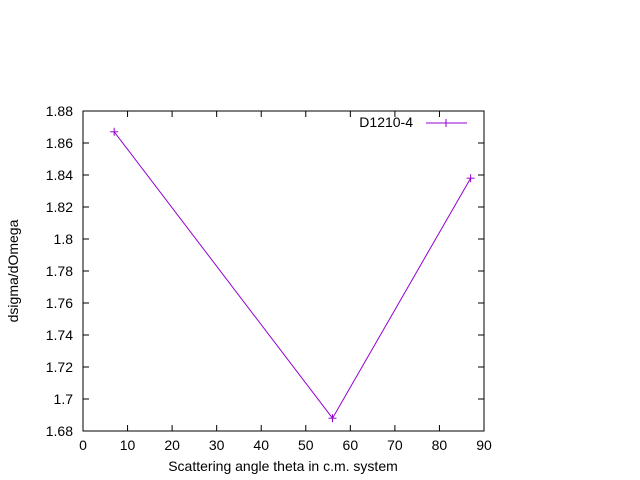 The width and height of the screenshot is (640, 480). I want to click on y-tick-label: 1.74, so click(59, 335).